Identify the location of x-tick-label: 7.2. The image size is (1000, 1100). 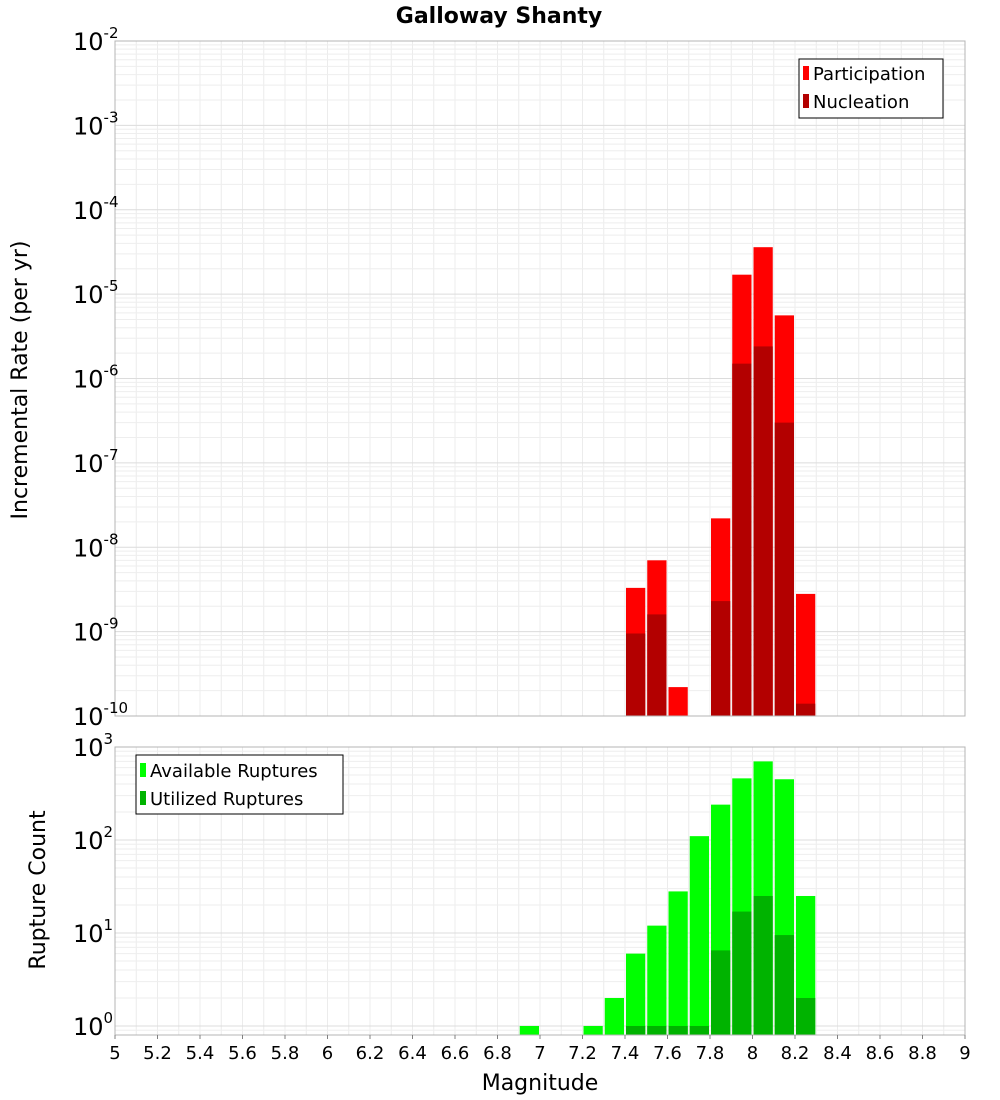
(582, 1053).